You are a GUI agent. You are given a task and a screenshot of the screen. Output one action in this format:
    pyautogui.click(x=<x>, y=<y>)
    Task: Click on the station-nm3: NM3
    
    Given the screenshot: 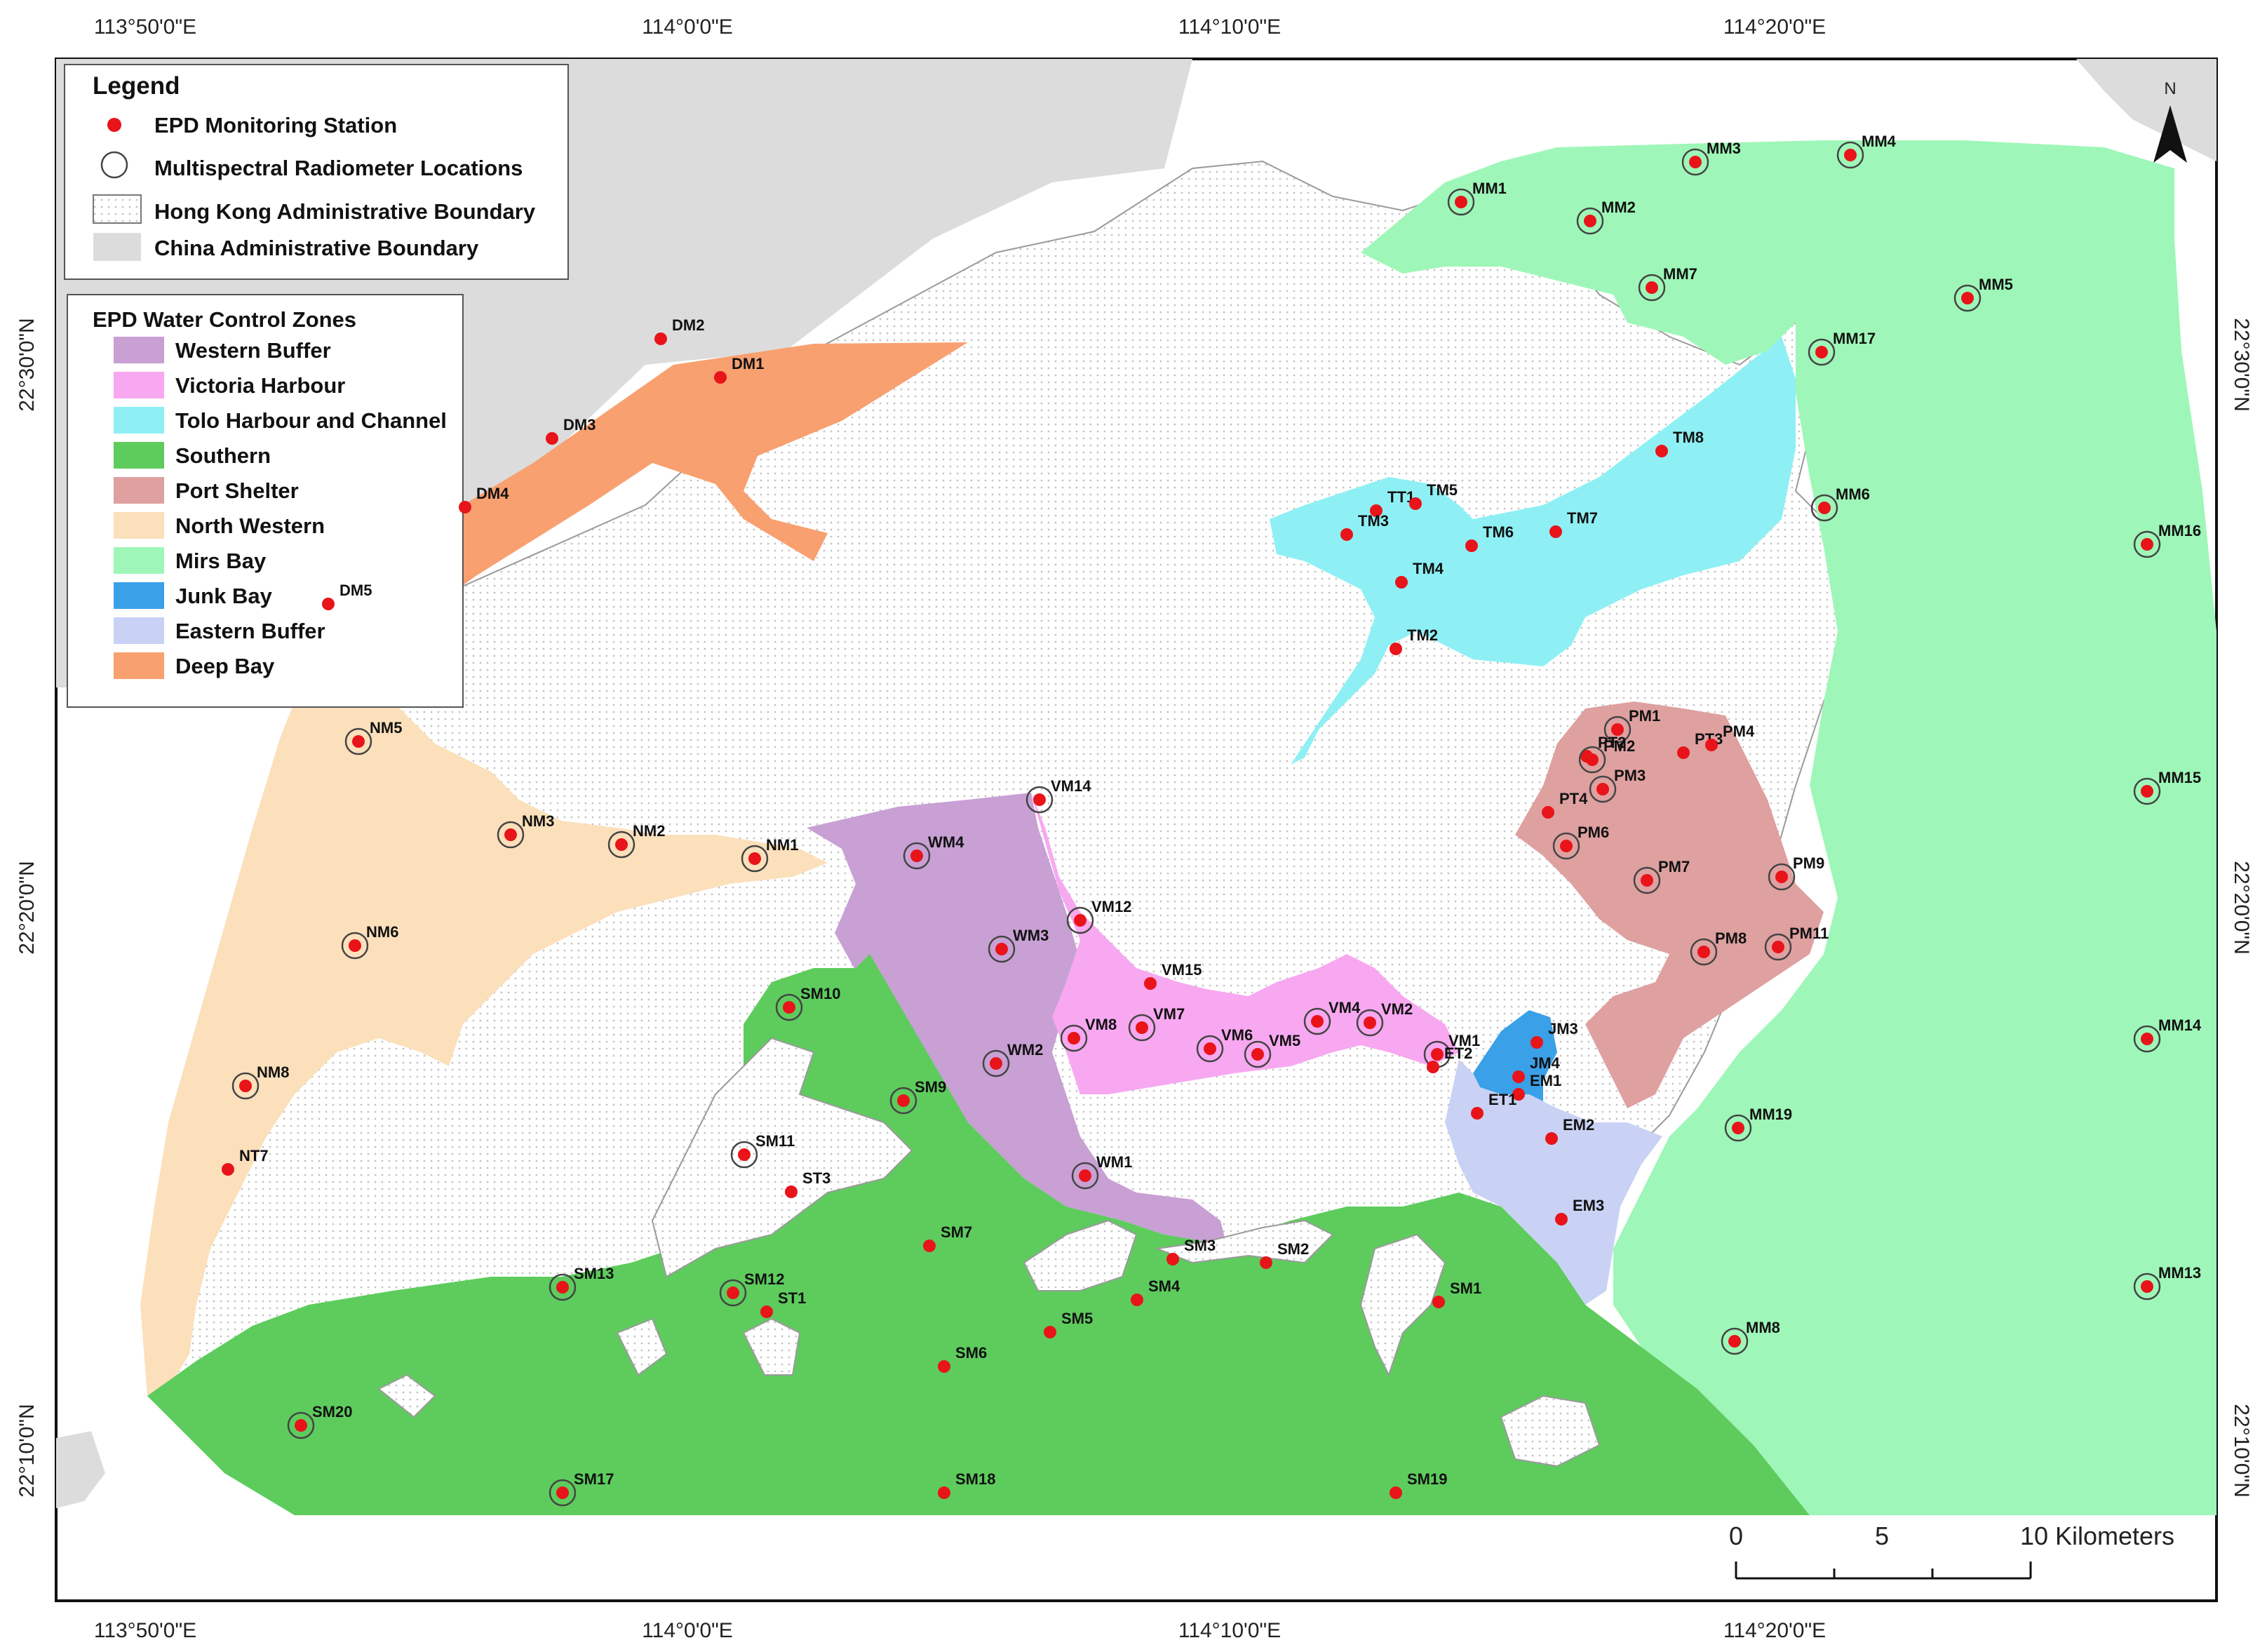 What is the action you would take?
    pyautogui.click(x=525, y=830)
    